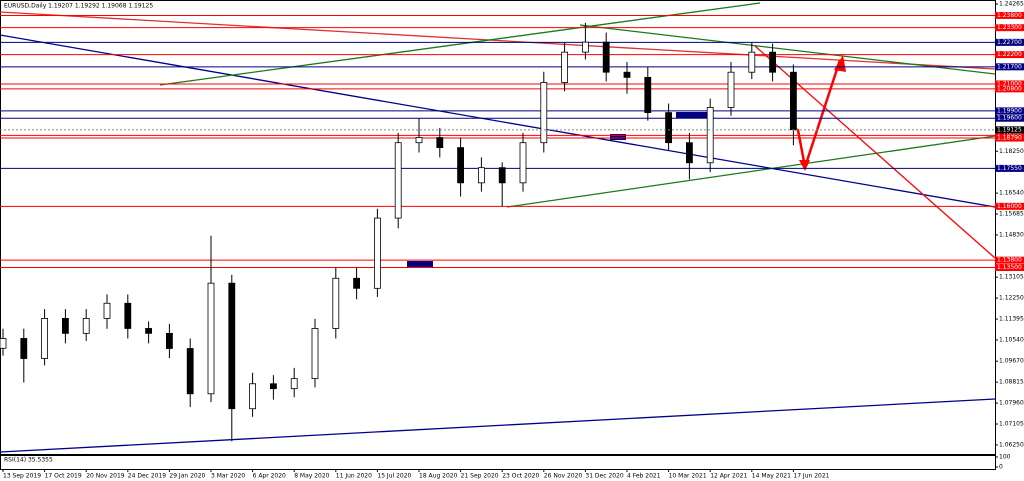  I want to click on y-tick-label: 1.09670, so click(1011, 361).